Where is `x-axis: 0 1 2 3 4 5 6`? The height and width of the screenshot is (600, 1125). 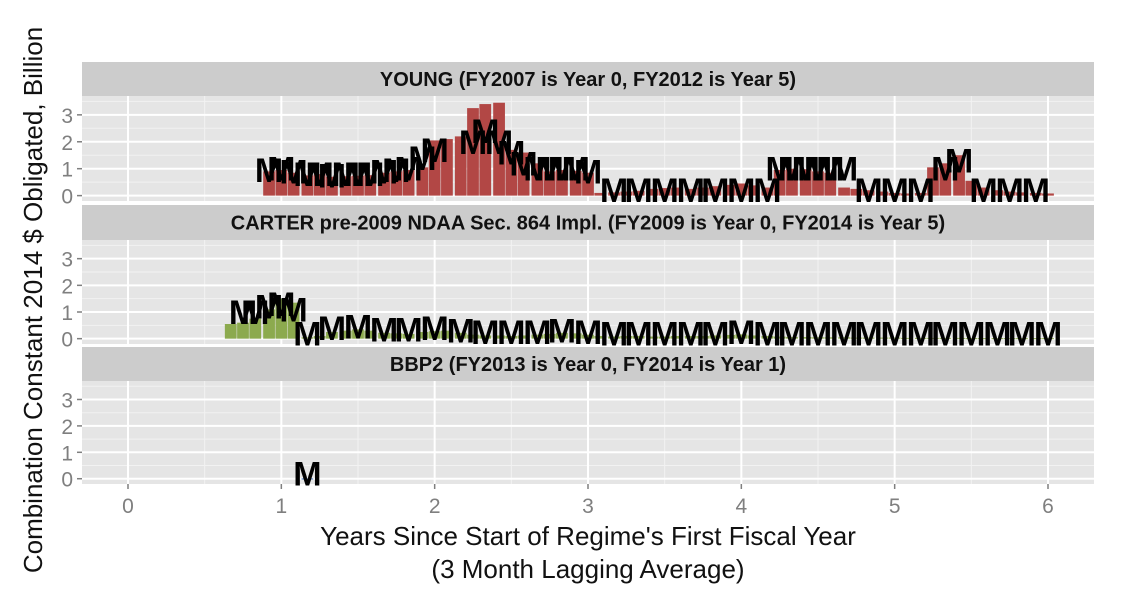
x-axis: 0 1 2 3 4 5 6 is located at coordinates (588, 501).